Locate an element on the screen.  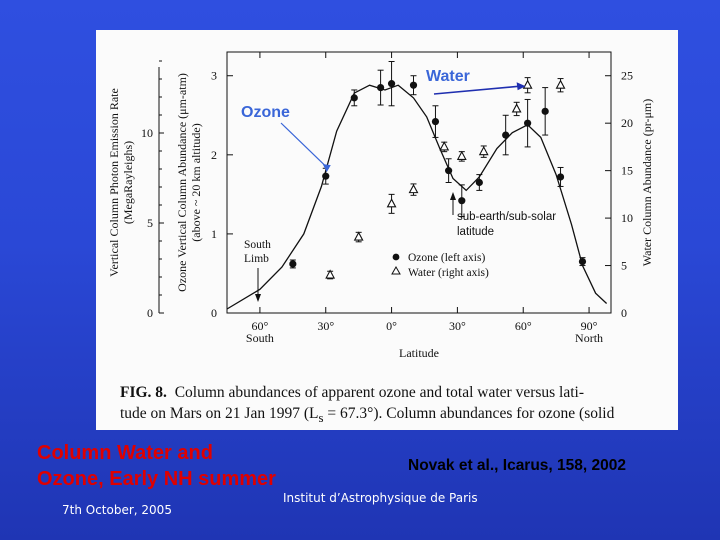
left-tick-label: 2 is located at coordinates (214, 155).